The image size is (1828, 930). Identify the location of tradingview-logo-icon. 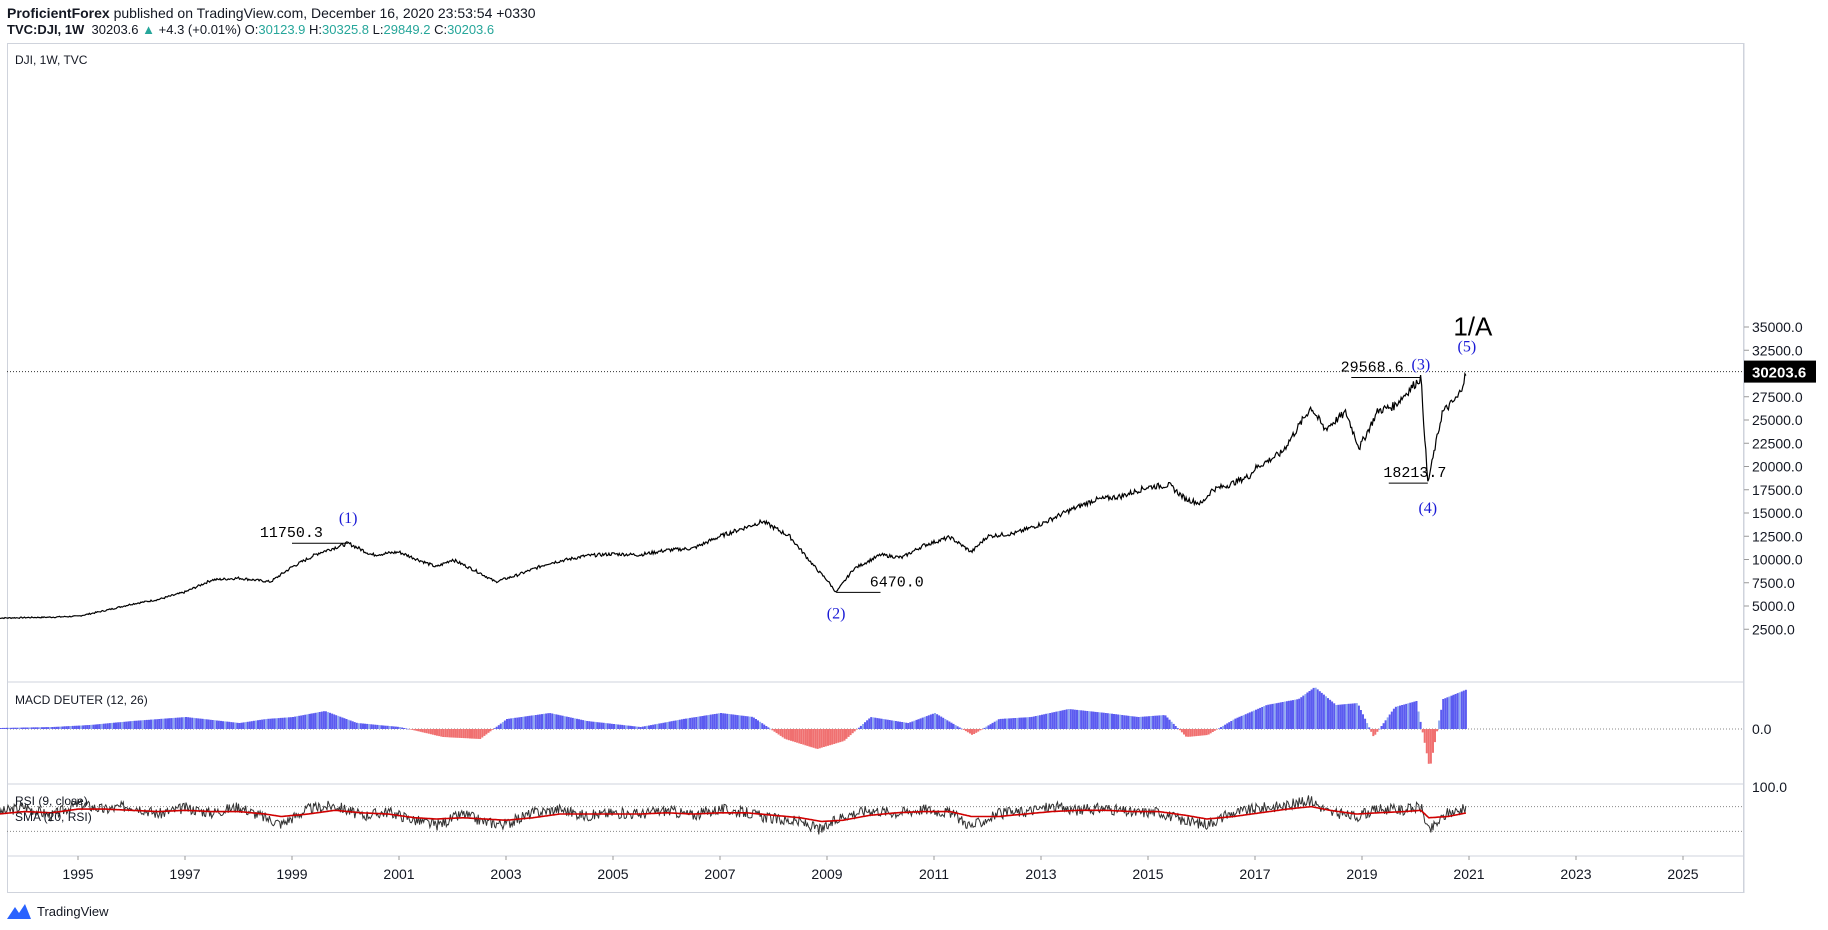
(19, 911).